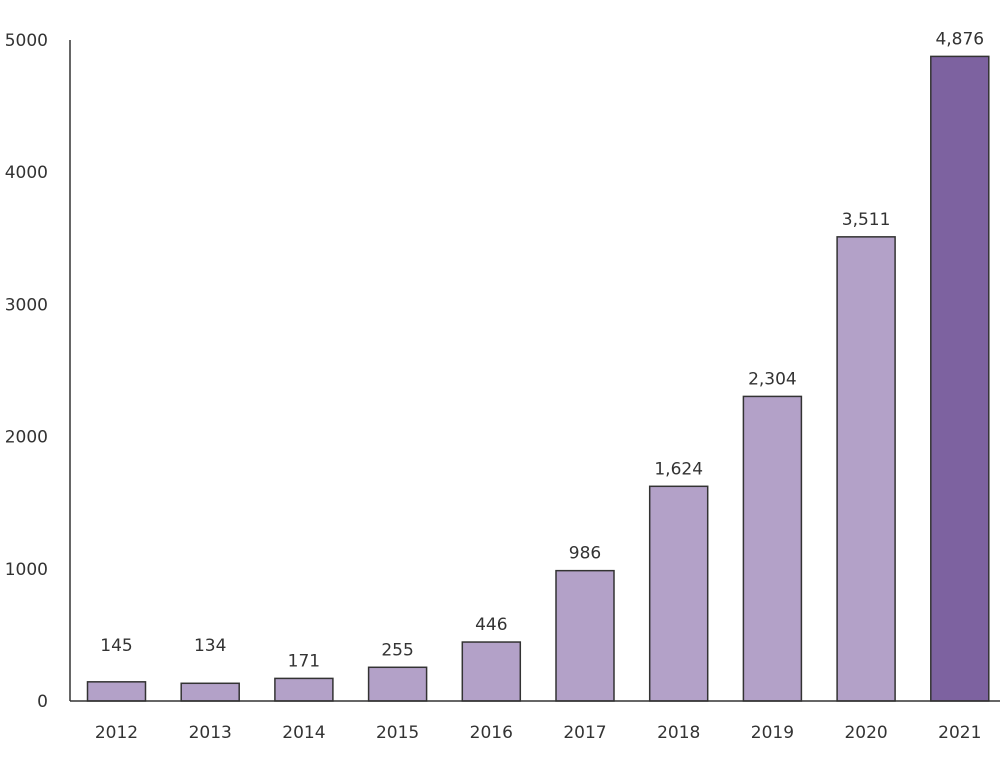 This screenshot has width=1000, height=774. What do you see at coordinates (772, 379) in the screenshot?
I see `data-label: 2,304` at bounding box center [772, 379].